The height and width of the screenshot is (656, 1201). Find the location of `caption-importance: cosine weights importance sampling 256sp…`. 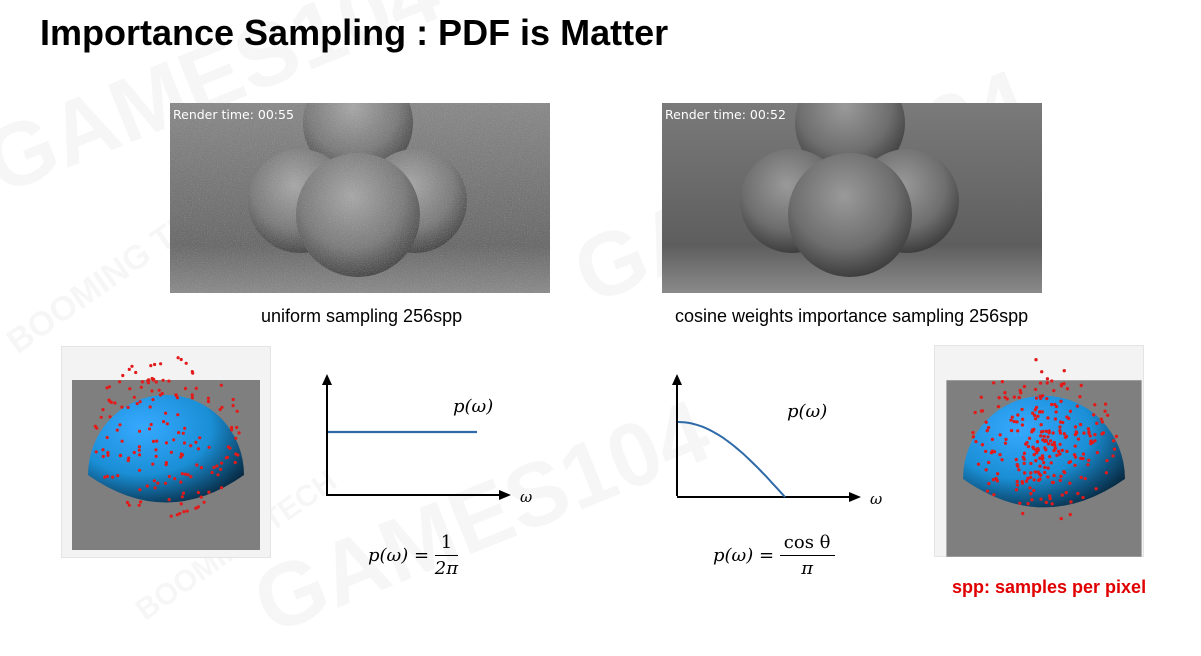

caption-importance: cosine weights importance sampling 256sp… is located at coordinates (852, 316).